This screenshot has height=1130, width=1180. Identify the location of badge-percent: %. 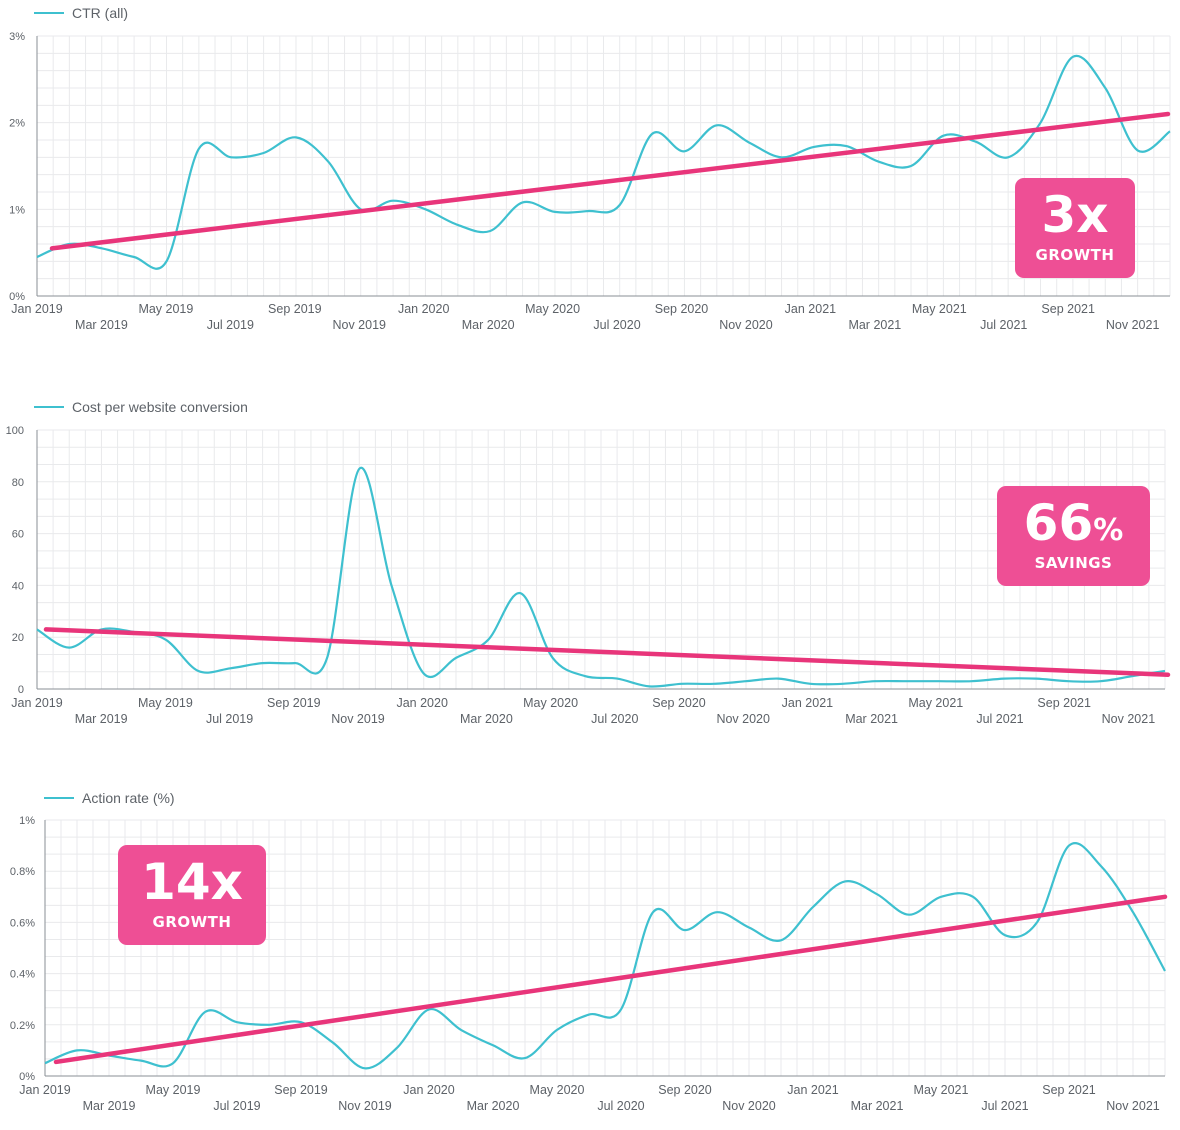
(1108, 530).